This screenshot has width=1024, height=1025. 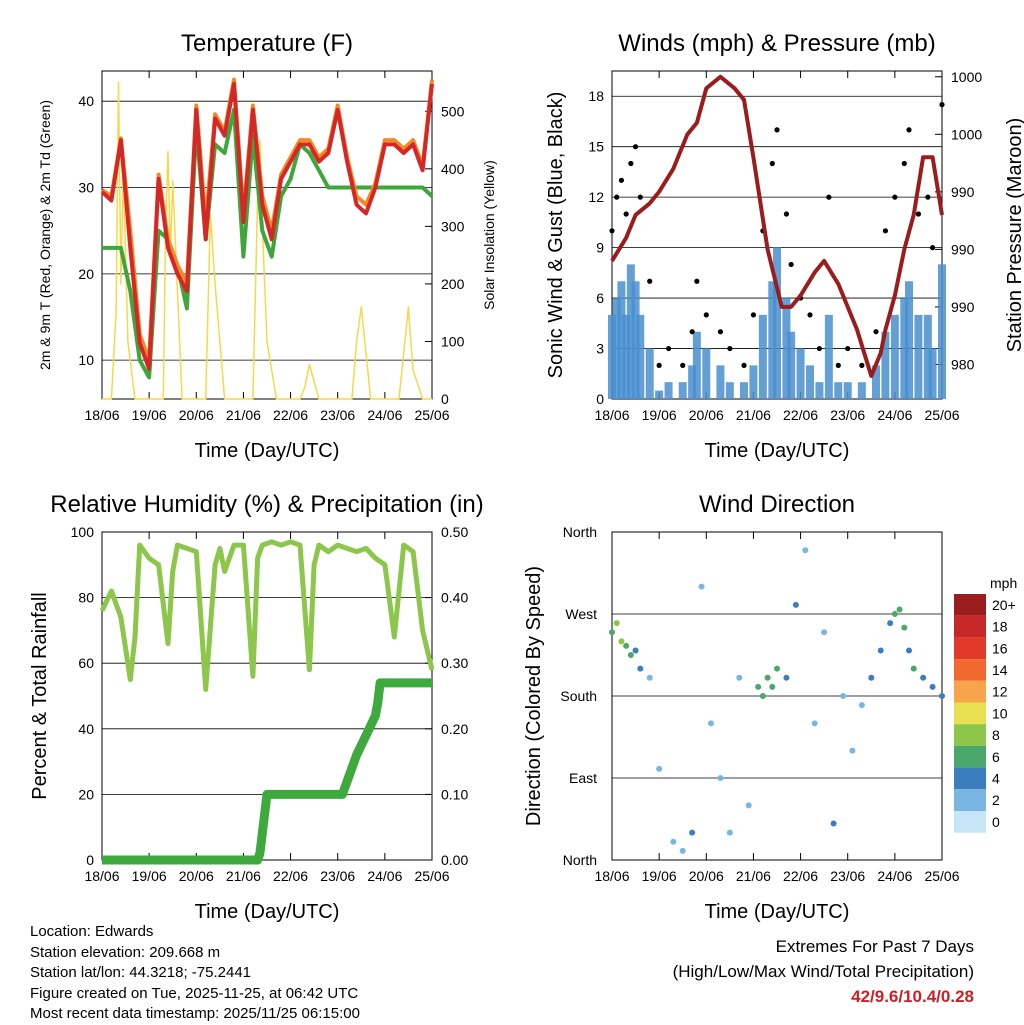 What do you see at coordinates (996, 822) in the screenshot?
I see `legend-label: 0` at bounding box center [996, 822].